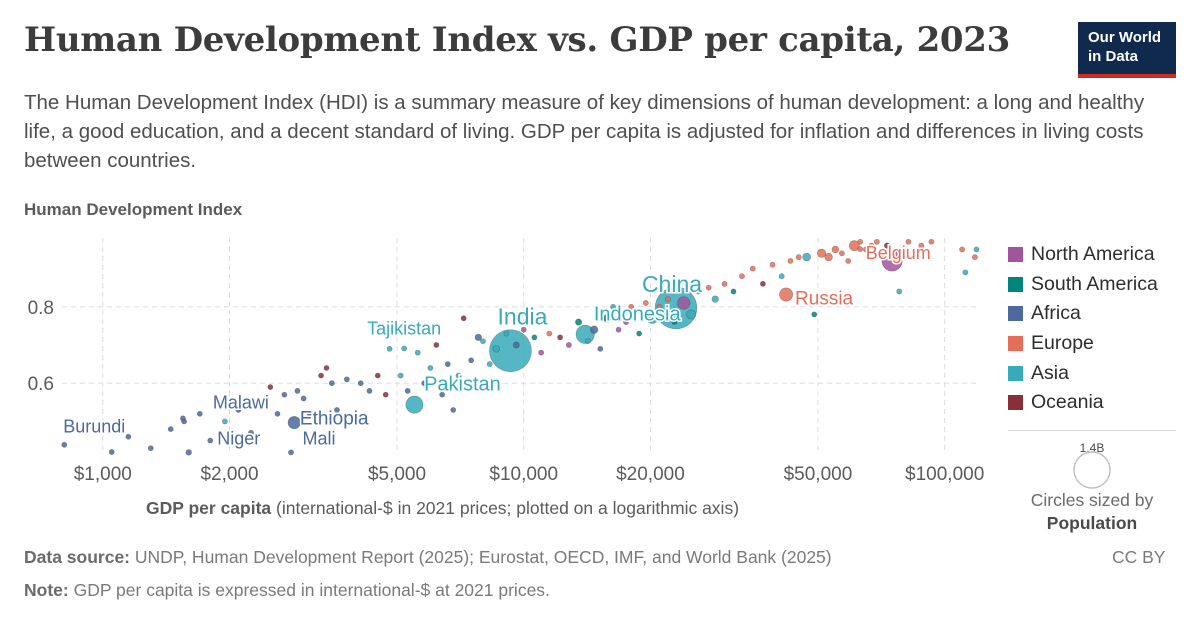  I want to click on point-label: Russia, so click(824, 299).